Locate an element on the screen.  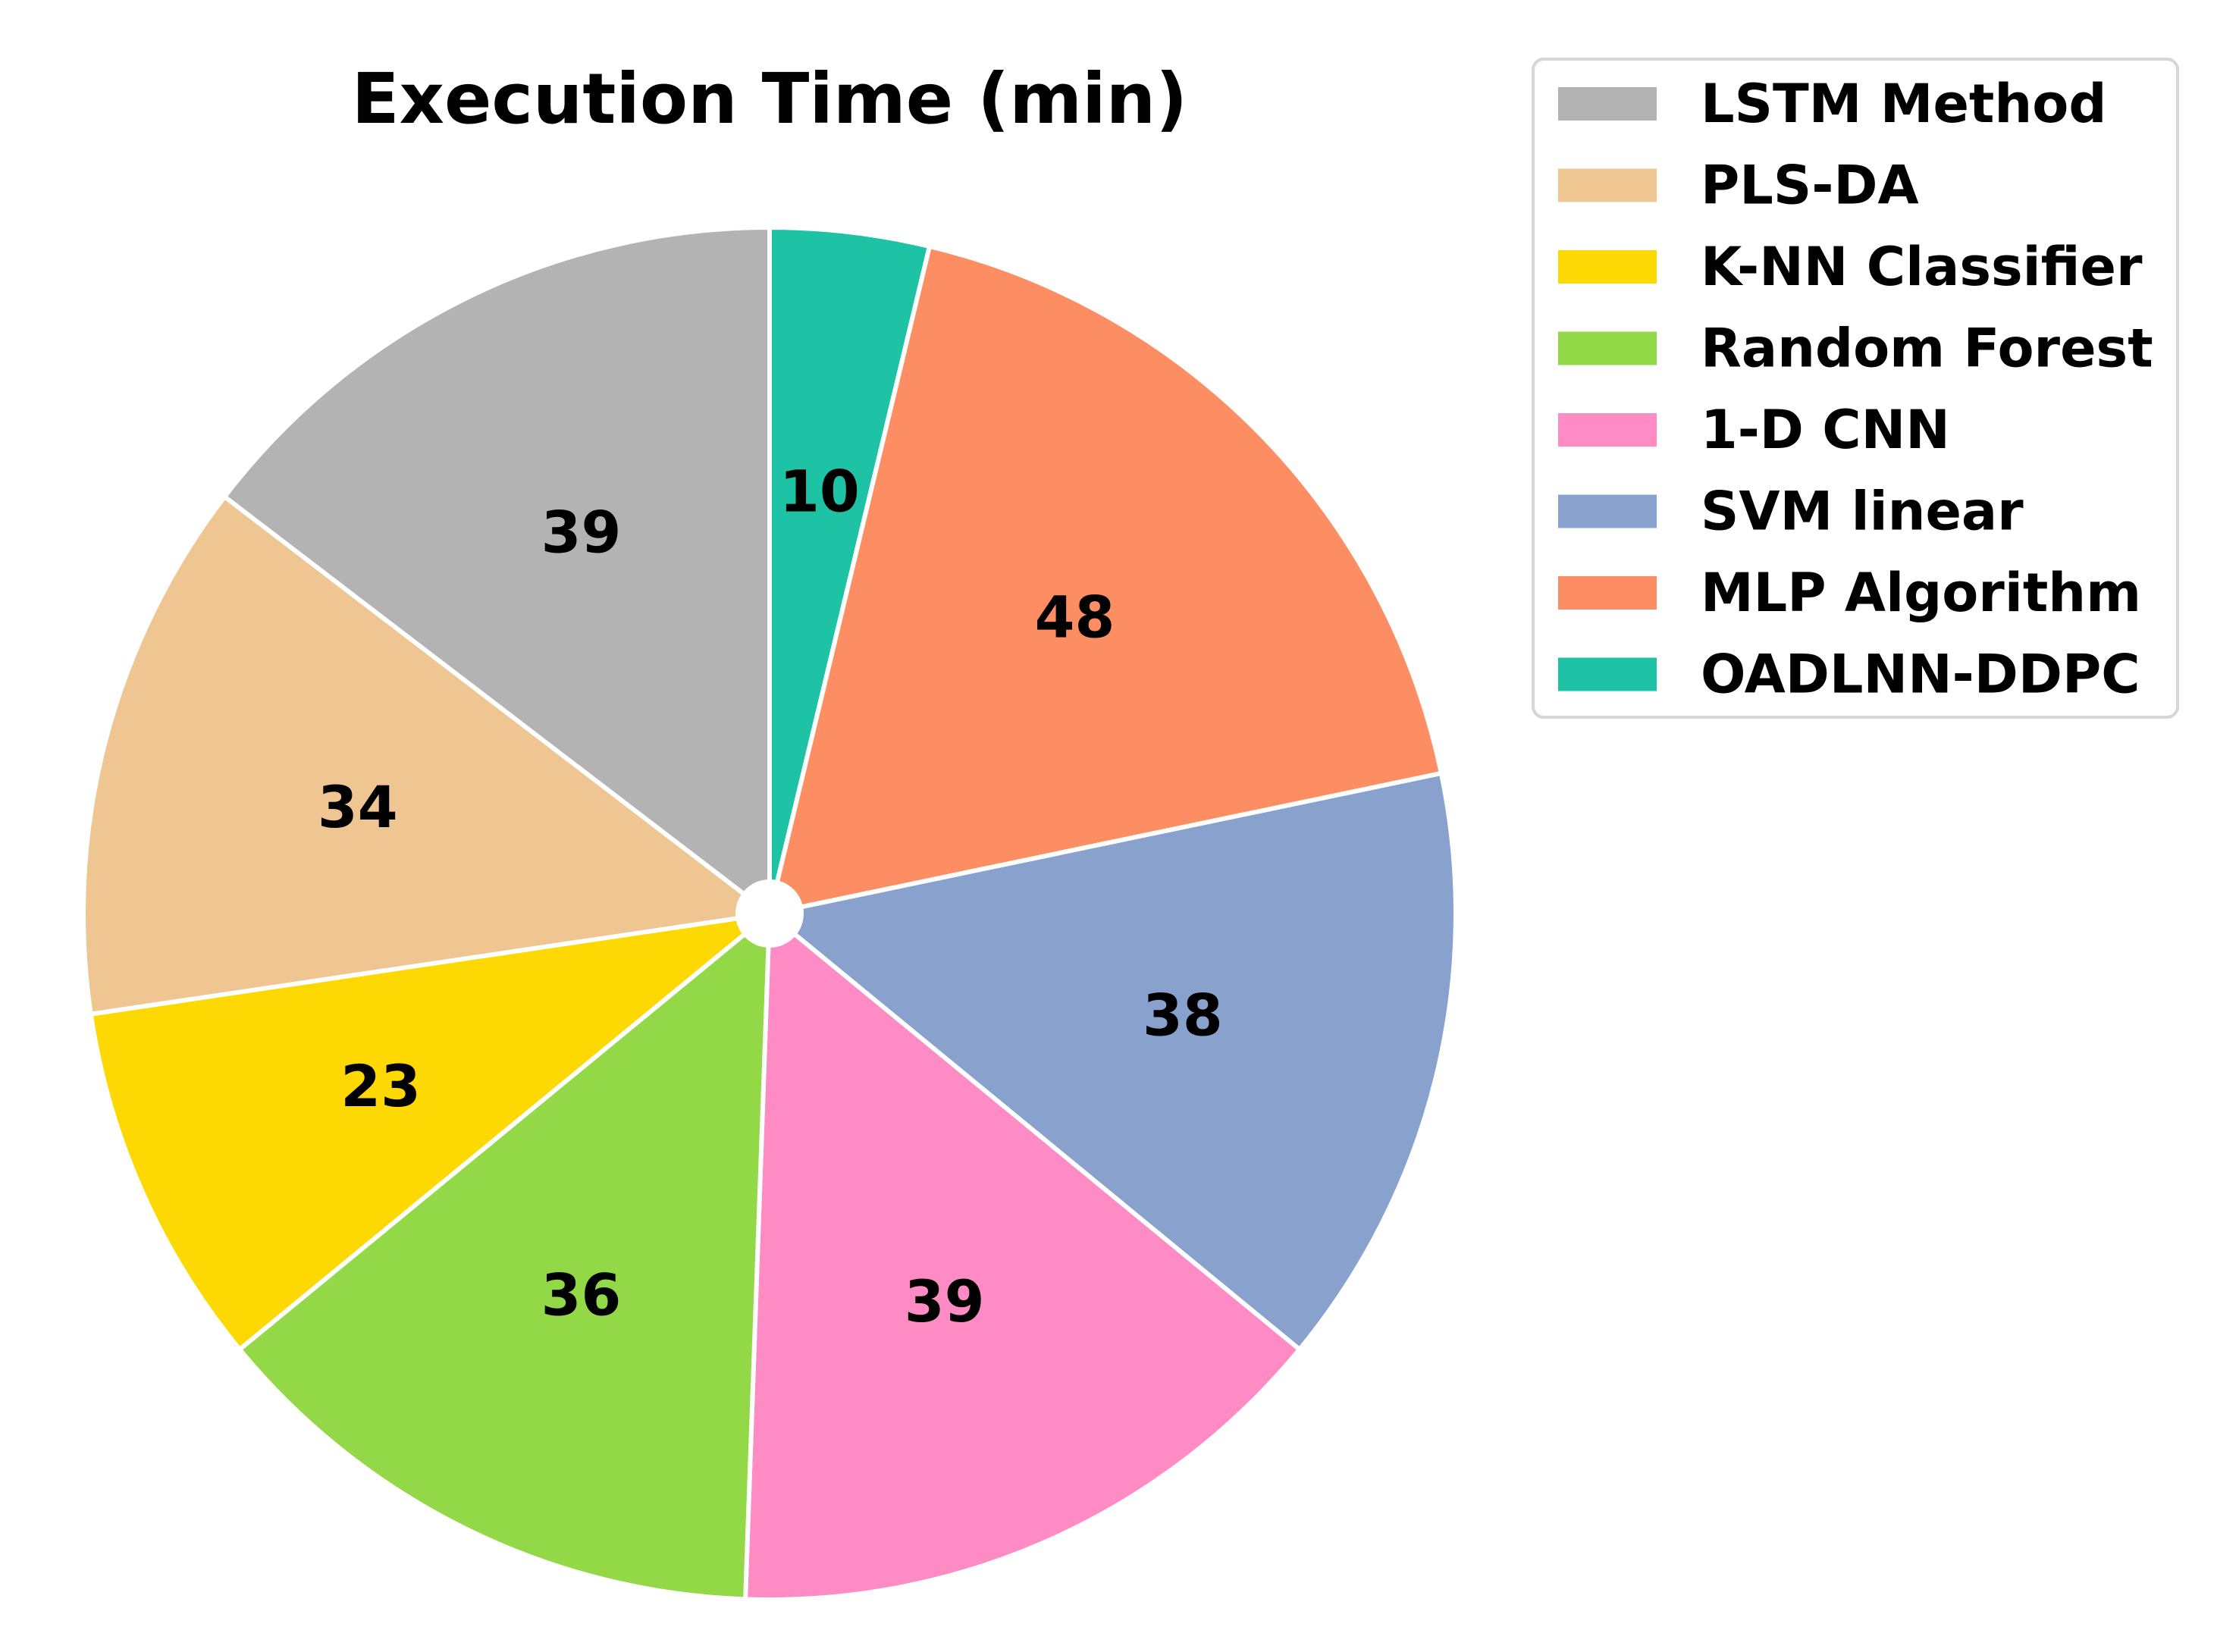
pie-slice-svm-linear is located at coordinates (1112, 1061).